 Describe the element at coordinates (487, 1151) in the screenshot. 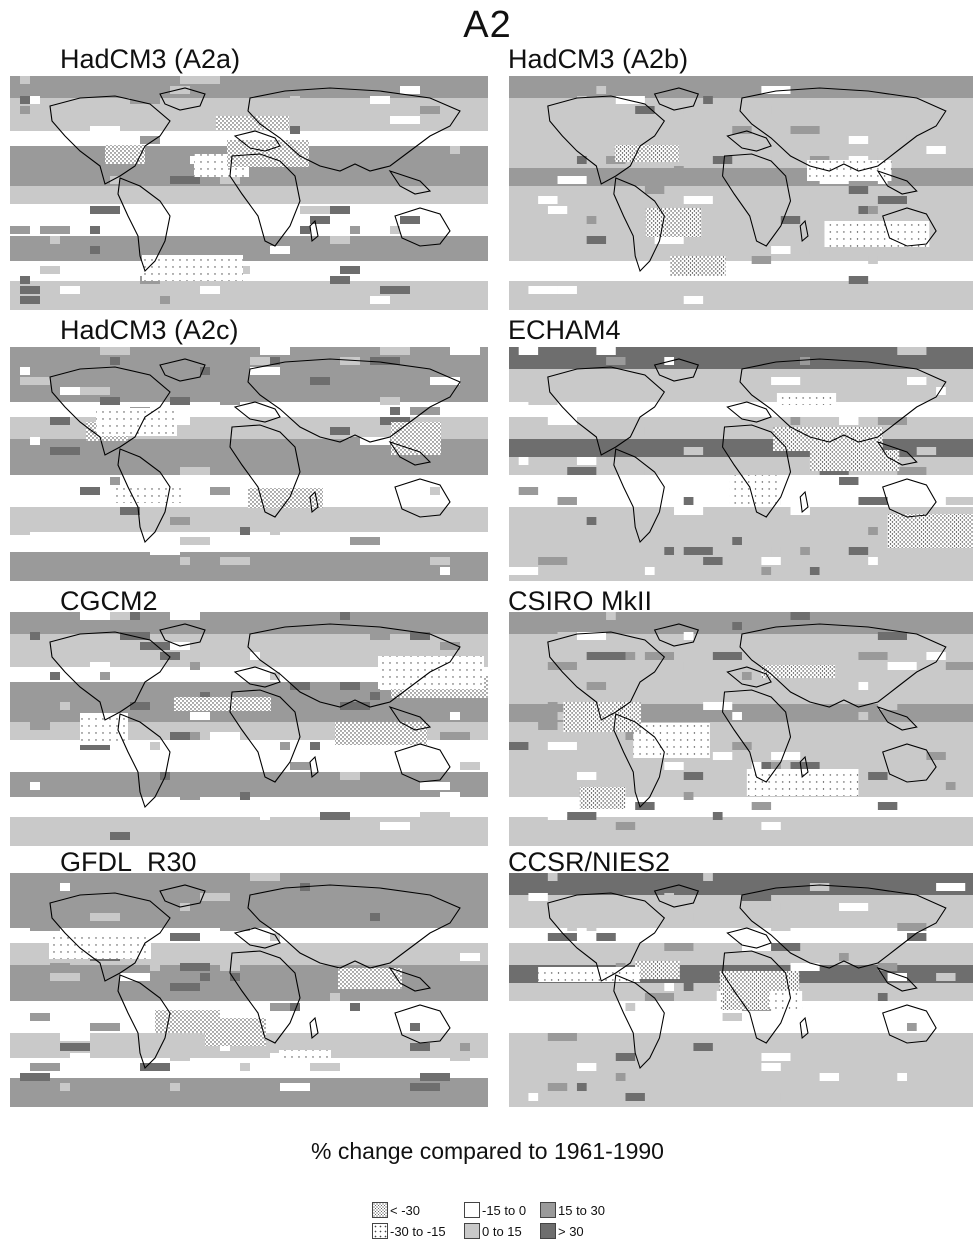

I see `legend-caption: % change compared to 1961-1990` at that location.